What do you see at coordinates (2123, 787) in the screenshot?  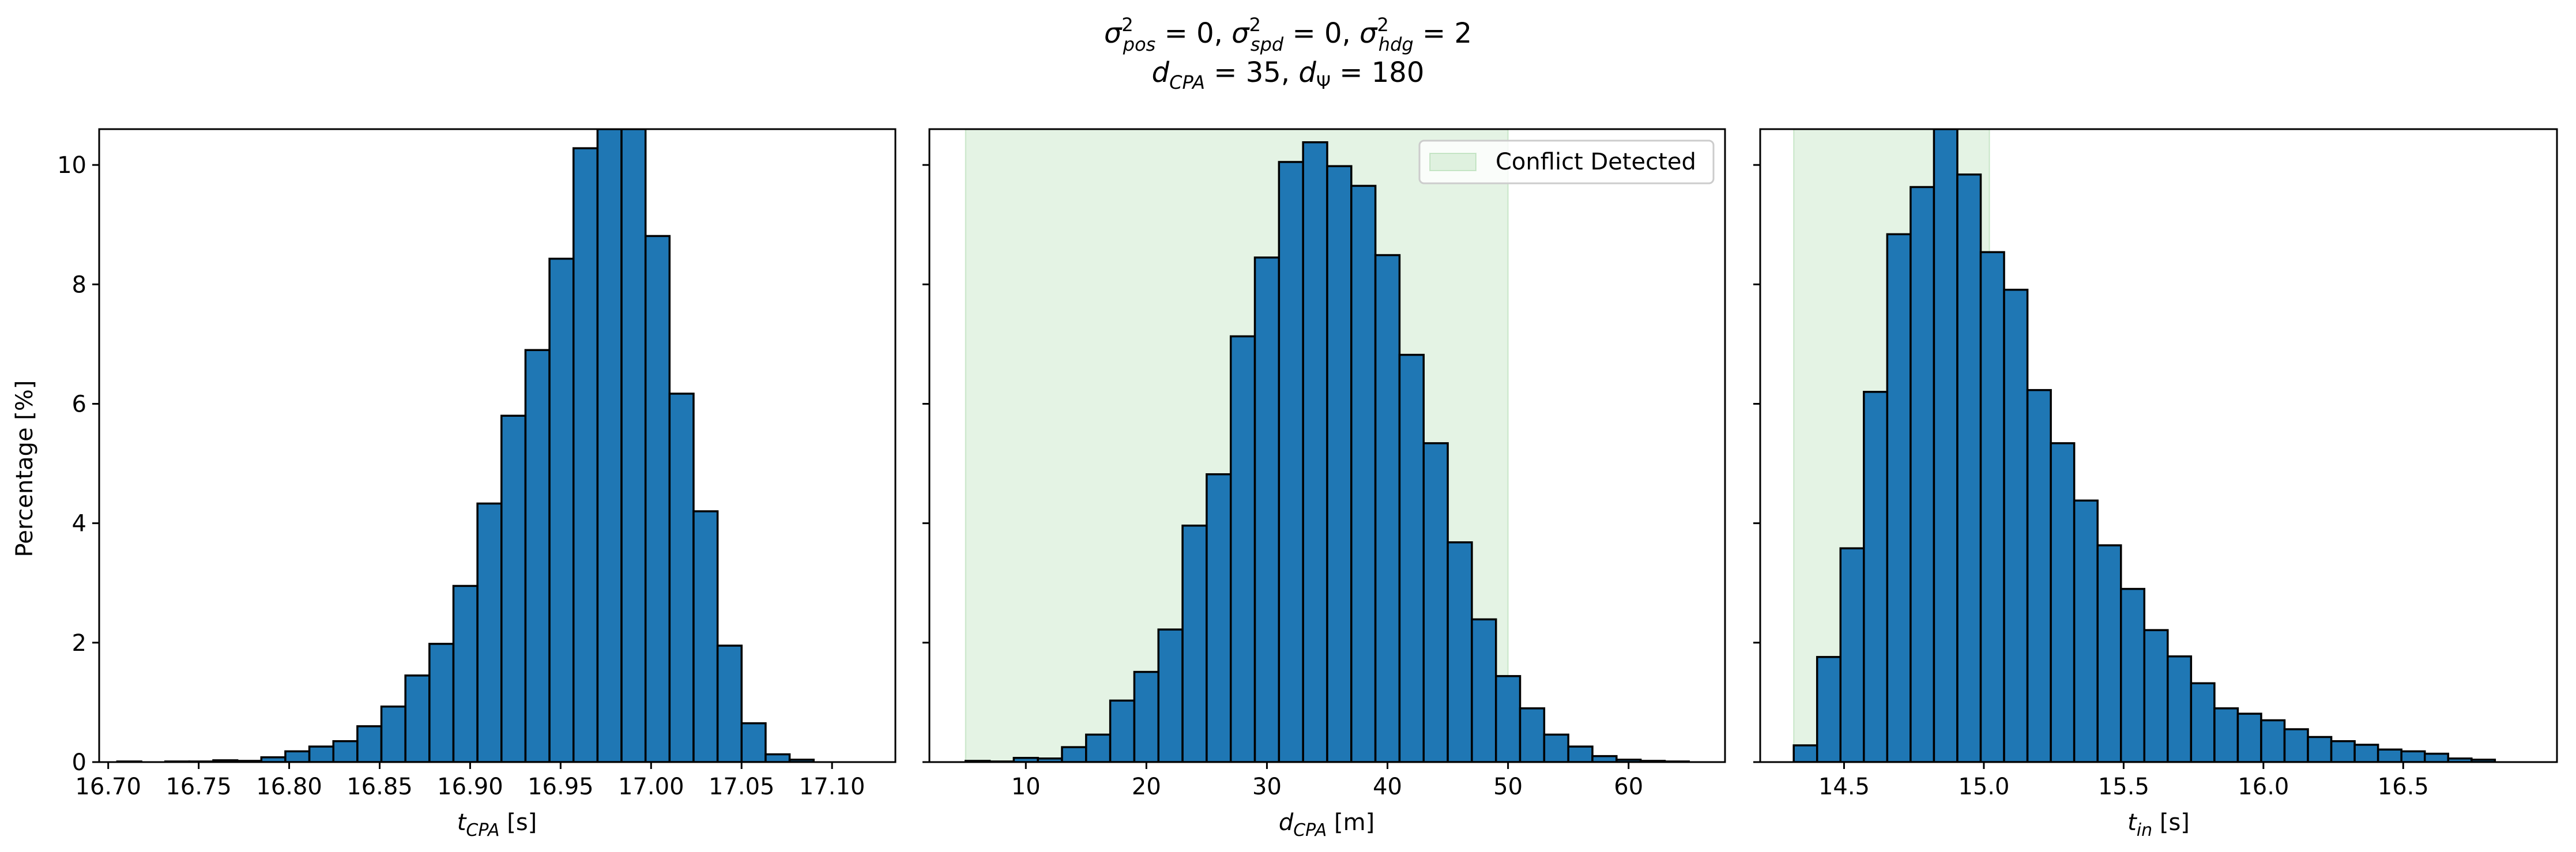 I see `x-tick-label-tin: 15.5` at bounding box center [2123, 787].